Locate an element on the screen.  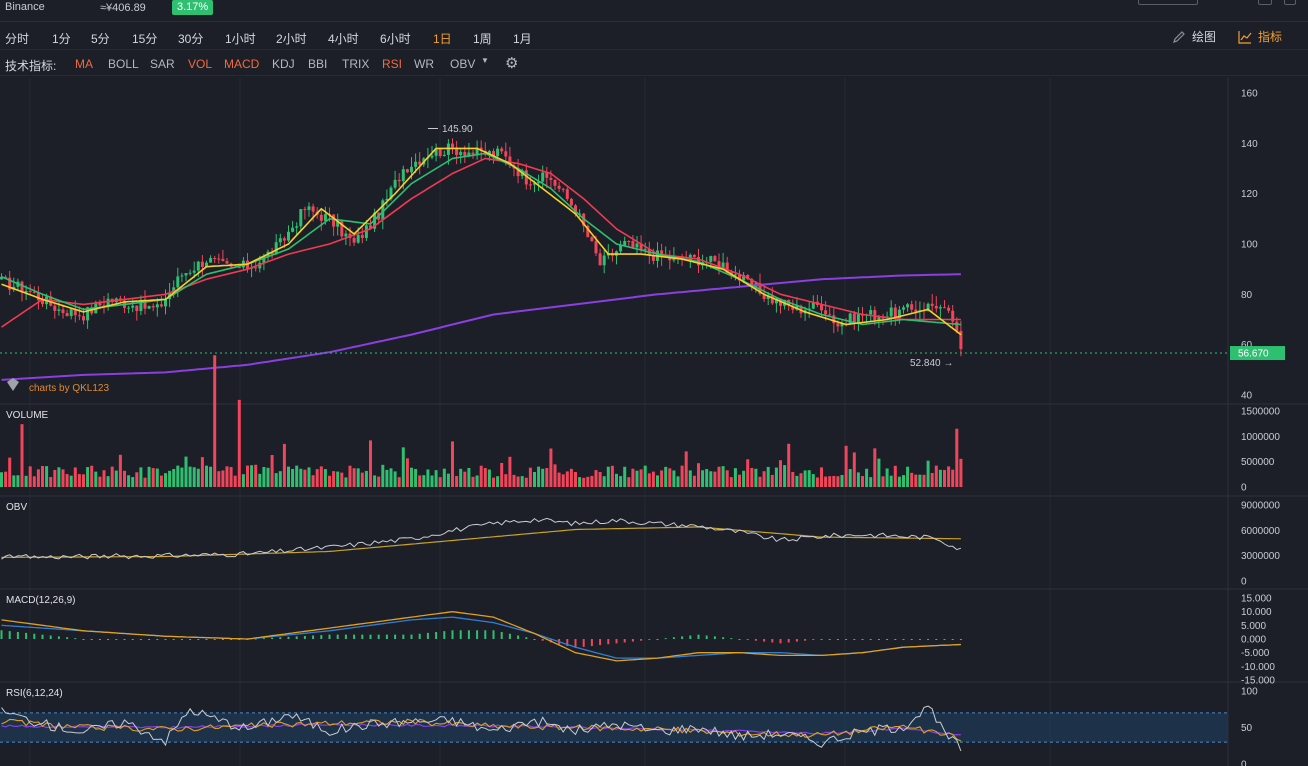
interval-tab: 2小时 is located at coordinates (291, 39).